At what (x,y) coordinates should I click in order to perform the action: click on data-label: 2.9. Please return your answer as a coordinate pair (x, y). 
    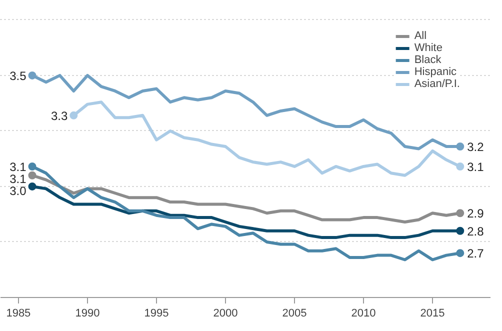
    Looking at the image, I should click on (475, 213).